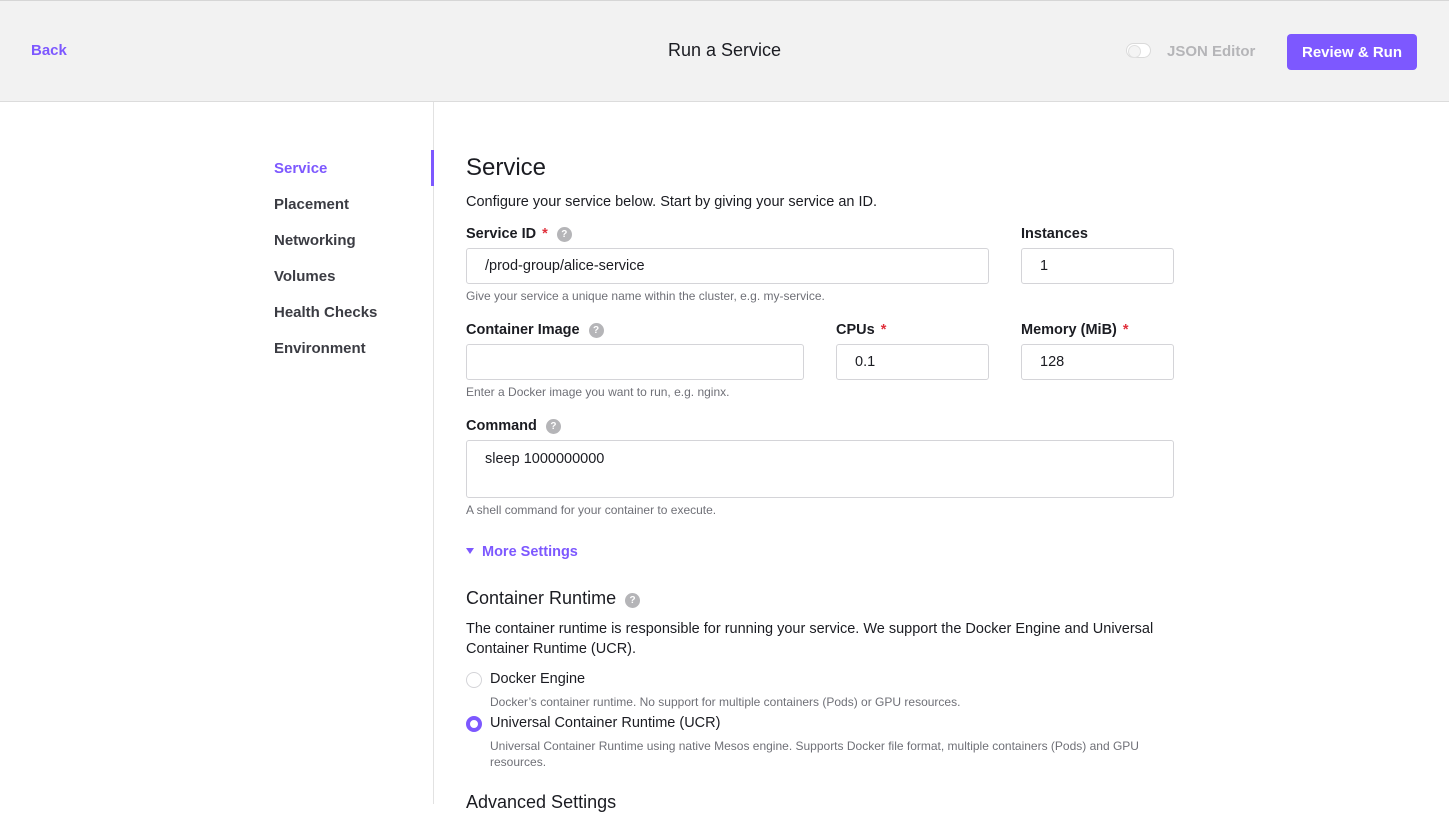  Describe the element at coordinates (1211, 51) in the screenshot. I see `json-editor-label: JSON Editor` at that location.